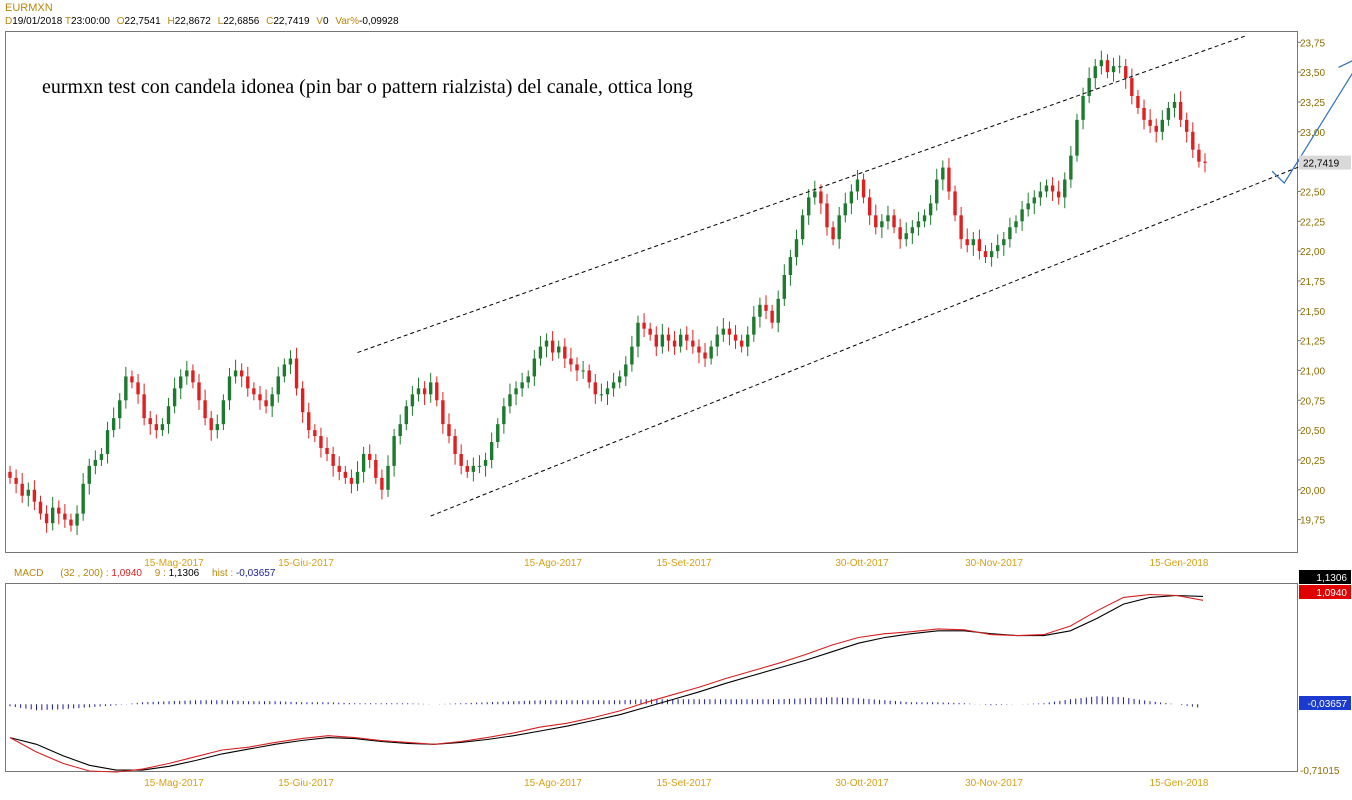  What do you see at coordinates (1312, 371) in the screenshot?
I see `price-tick-label: 21,00` at bounding box center [1312, 371].